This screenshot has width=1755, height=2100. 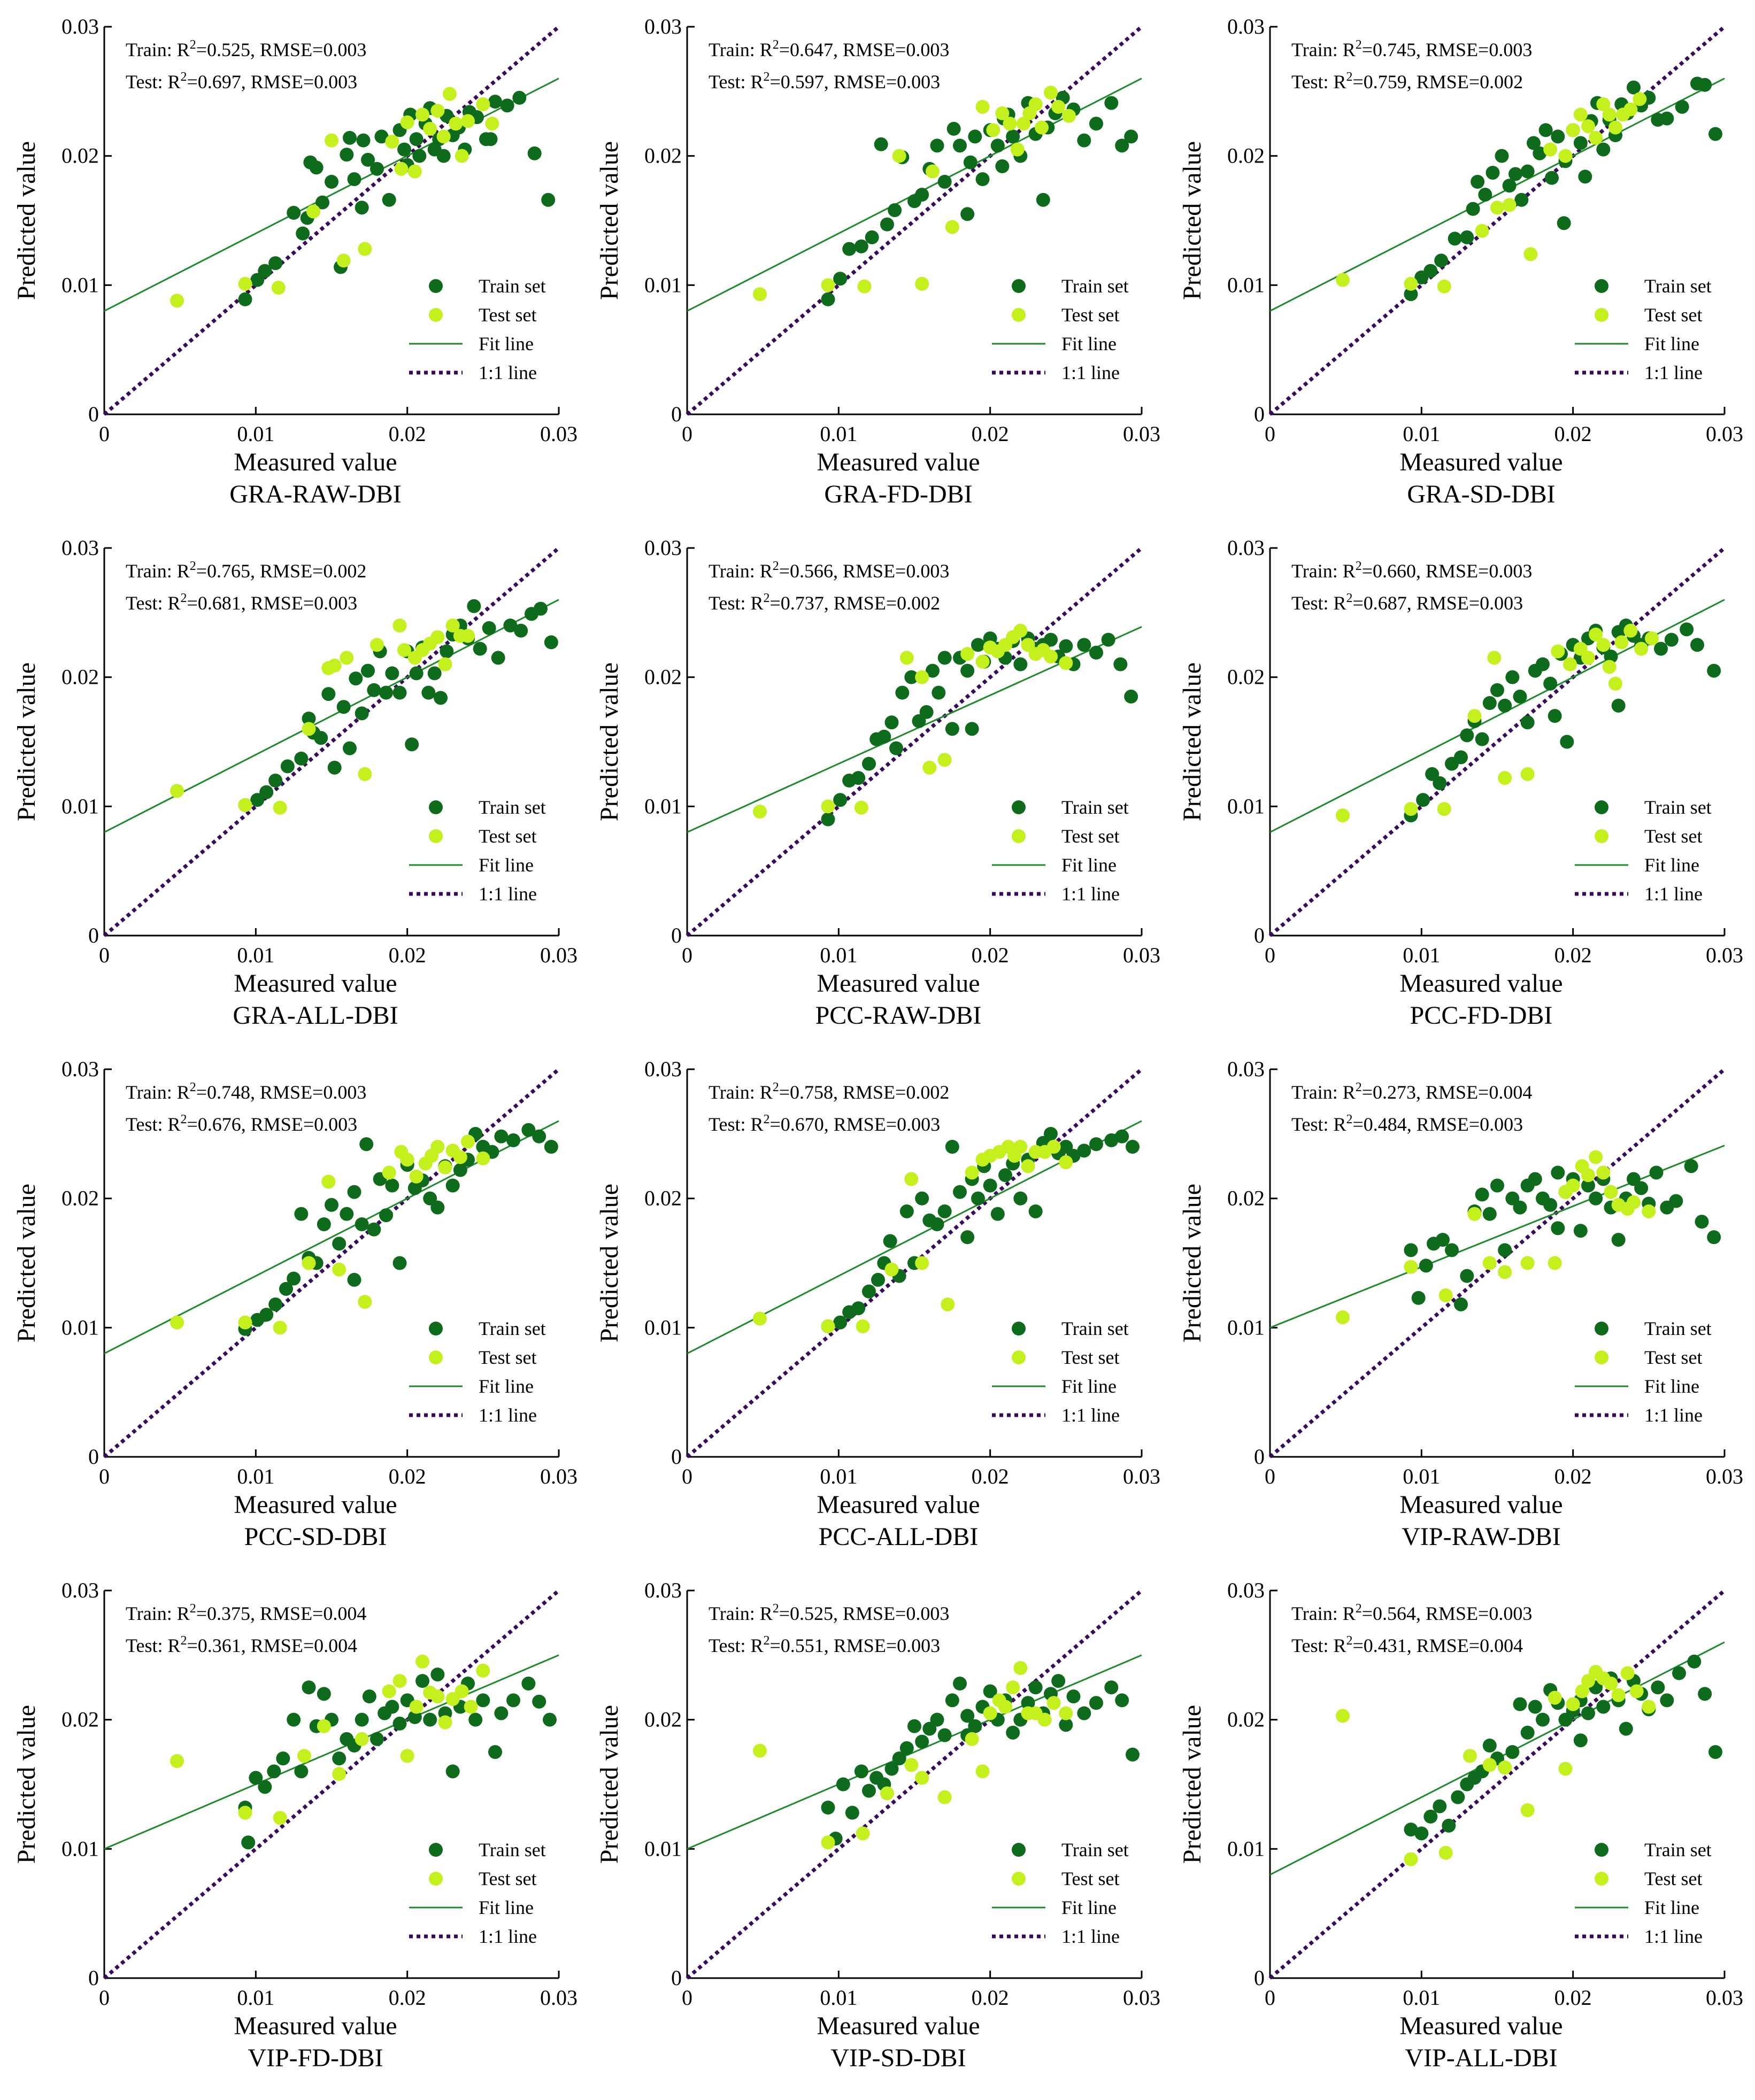 What do you see at coordinates (1089, 1907) in the screenshot?
I see `legend-fit-label: Fit line` at bounding box center [1089, 1907].